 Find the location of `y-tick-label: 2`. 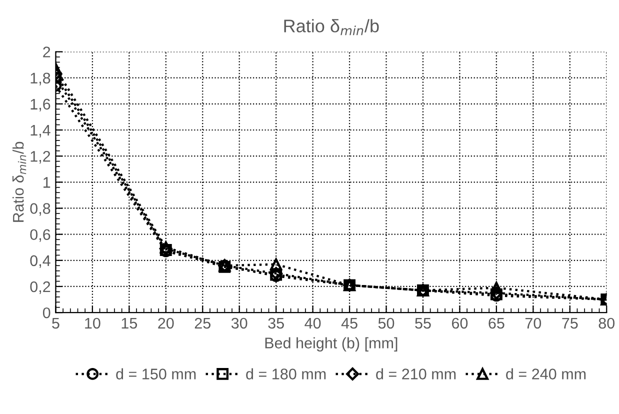

y-tick-label: 2 is located at coordinates (46, 52).